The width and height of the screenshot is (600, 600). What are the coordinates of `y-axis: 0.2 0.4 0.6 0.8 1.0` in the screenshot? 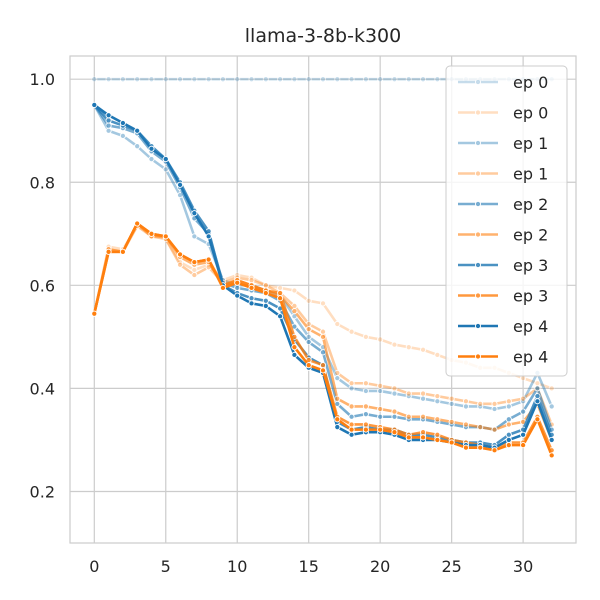 It's located at (42, 285).